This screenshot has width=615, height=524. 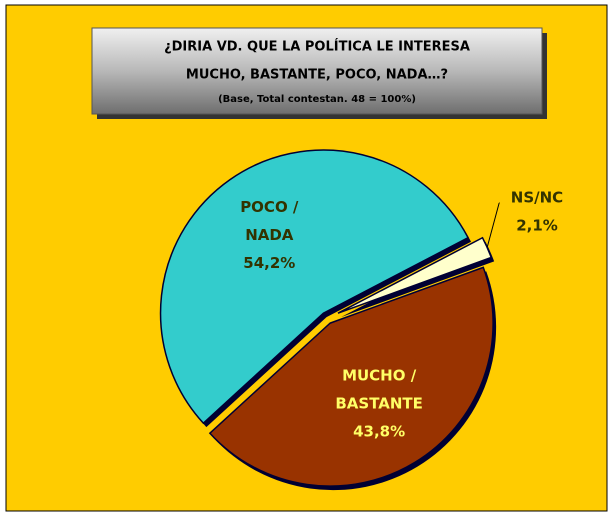 I want to click on leader-line, so click(x=493, y=225).